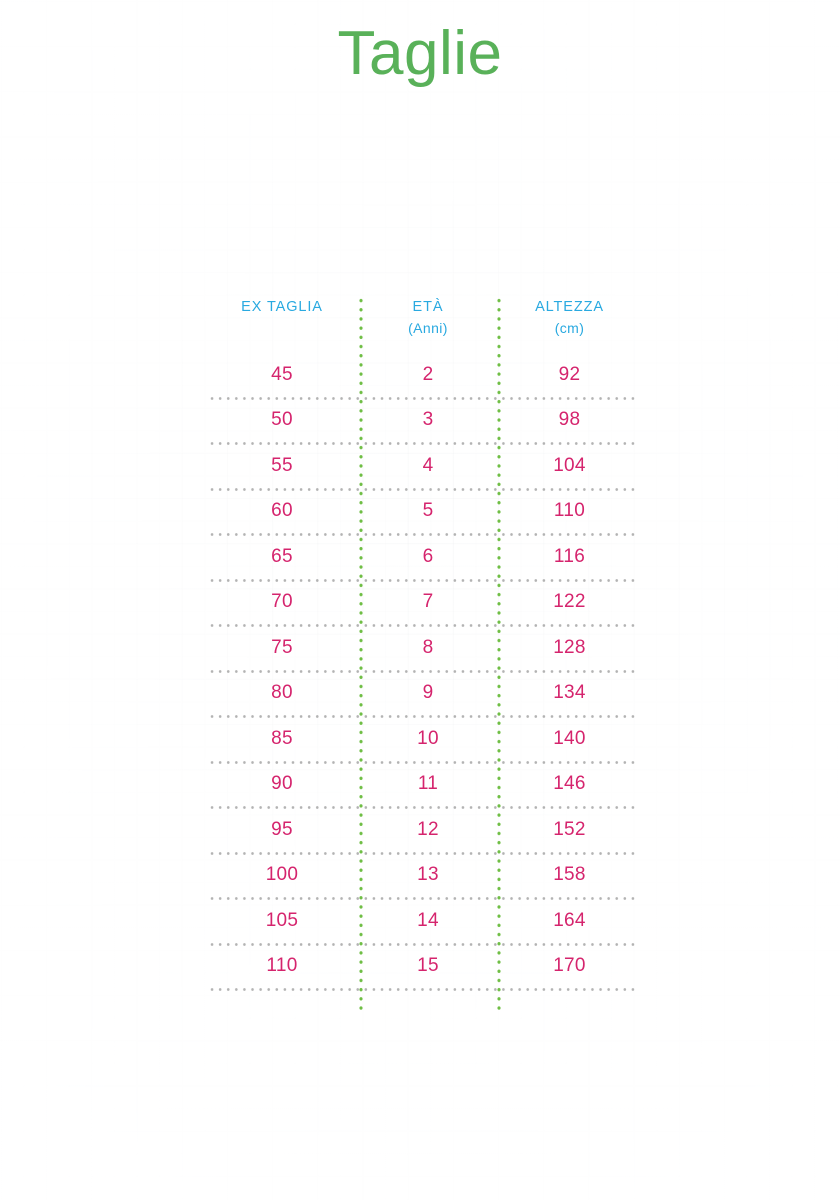 The image size is (840, 1200). Describe the element at coordinates (428, 602) in the screenshot. I see `cell-eta: 7` at that location.